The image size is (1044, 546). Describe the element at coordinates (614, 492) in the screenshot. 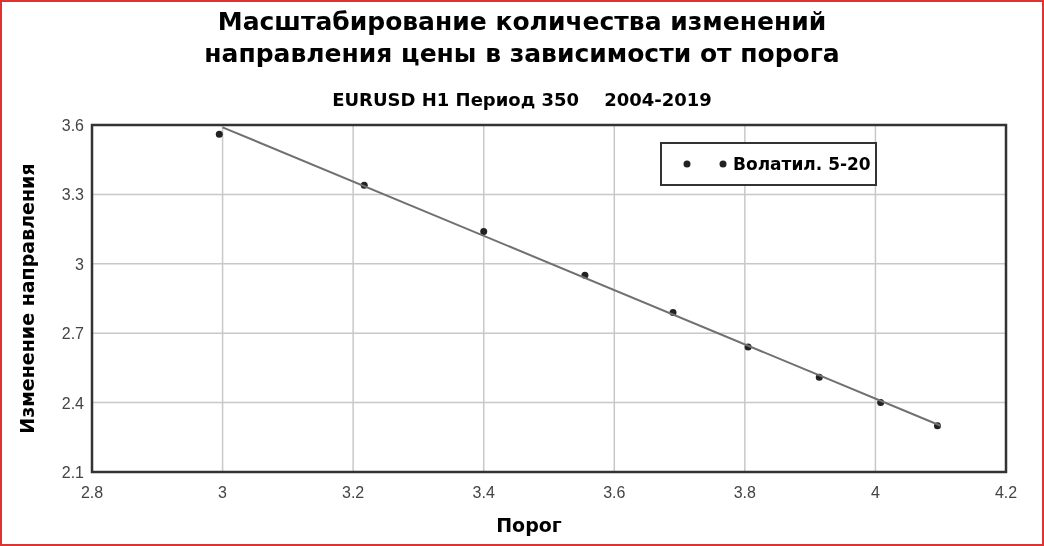

I see `x-tick-label: 3.6` at that location.